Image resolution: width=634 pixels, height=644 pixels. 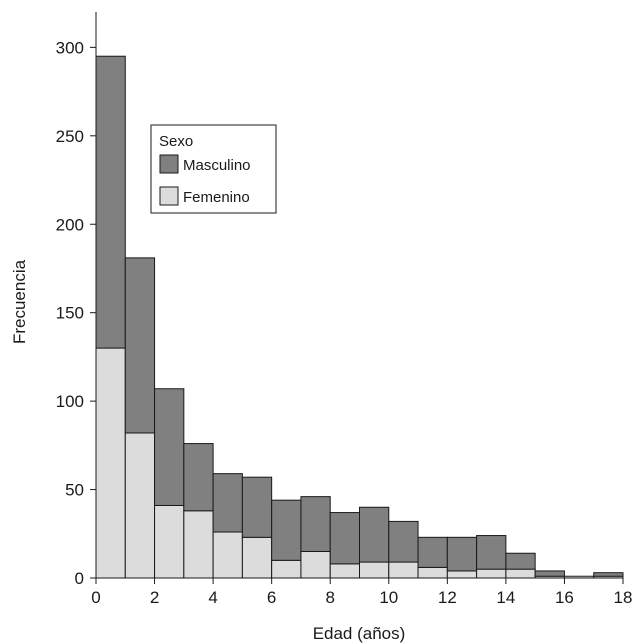 What do you see at coordinates (70, 136) in the screenshot?
I see `y-tick-label-5: 250` at bounding box center [70, 136].